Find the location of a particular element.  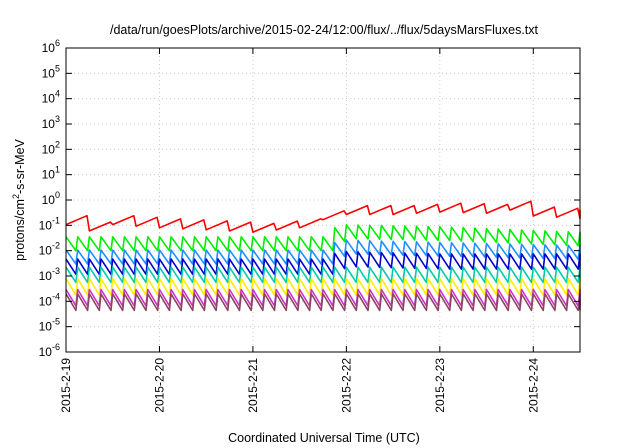

y-tick-label: 10⁻² is located at coordinates (49, 249).